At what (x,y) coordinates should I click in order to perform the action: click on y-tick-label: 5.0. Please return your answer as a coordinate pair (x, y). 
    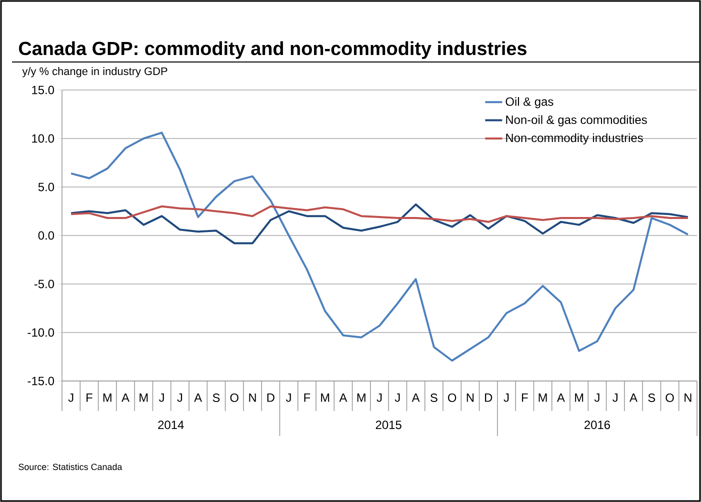
    Looking at the image, I should click on (46, 187).